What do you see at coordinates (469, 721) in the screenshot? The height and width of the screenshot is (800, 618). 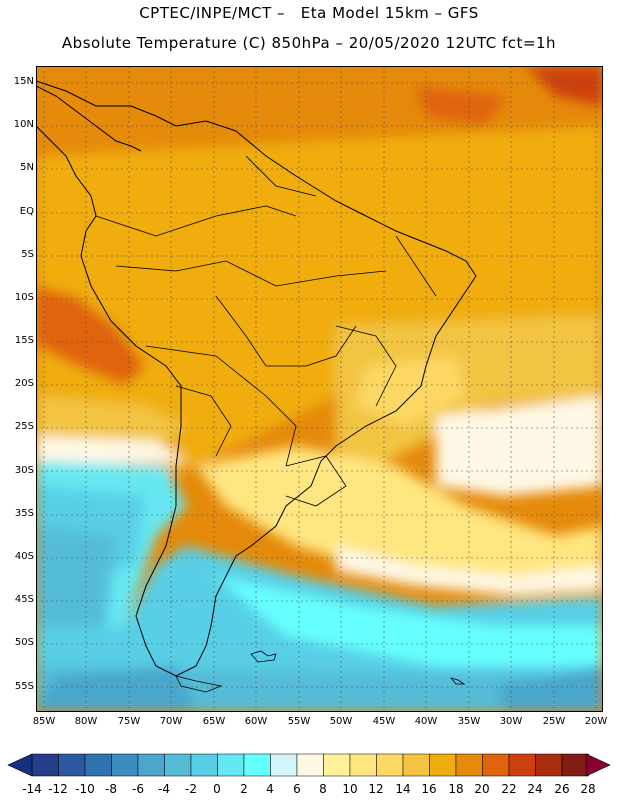 I see `lon-label: 35W` at bounding box center [469, 721].